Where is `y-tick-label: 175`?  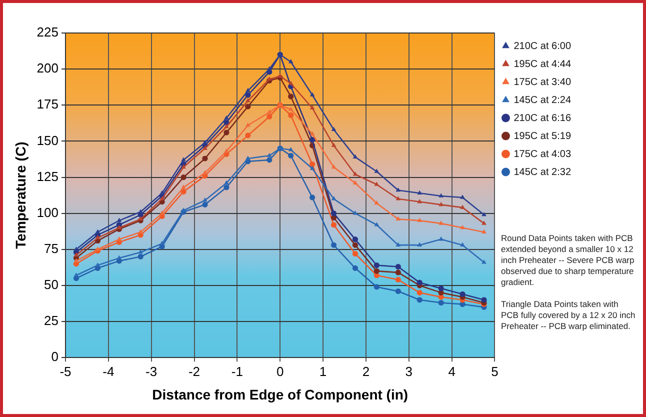
y-tick-label: 175 is located at coordinates (47, 104).